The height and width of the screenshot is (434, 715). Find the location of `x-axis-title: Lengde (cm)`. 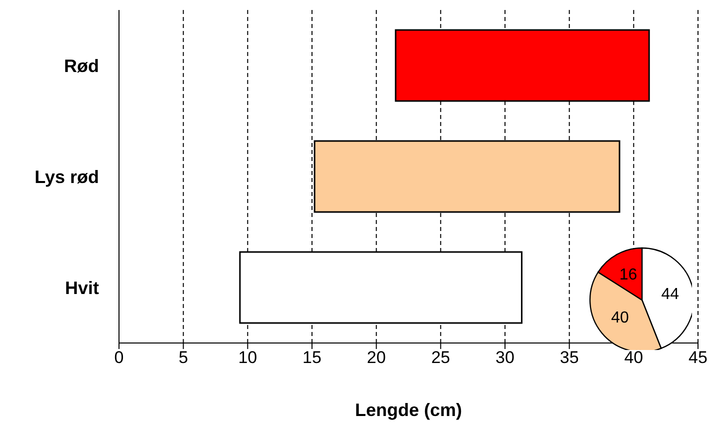

x-axis-title: Lengde (cm) is located at coordinates (408, 410).